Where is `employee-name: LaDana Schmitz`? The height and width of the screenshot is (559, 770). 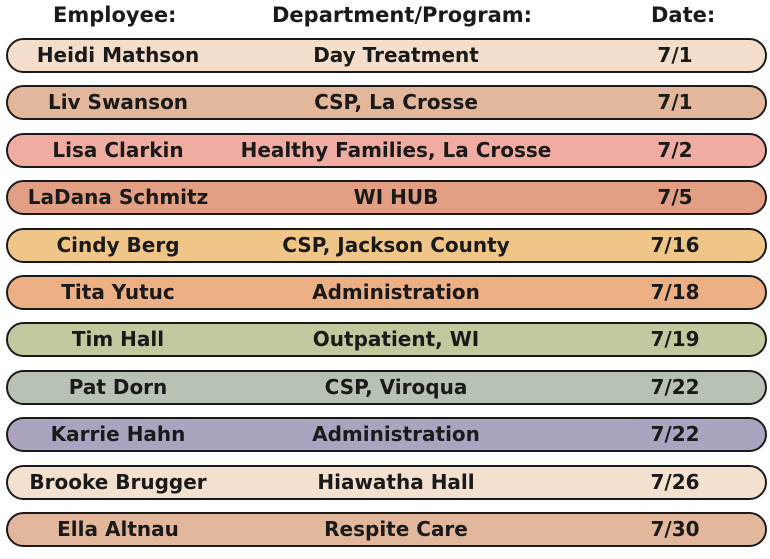 employee-name: LaDana Schmitz is located at coordinates (118, 197).